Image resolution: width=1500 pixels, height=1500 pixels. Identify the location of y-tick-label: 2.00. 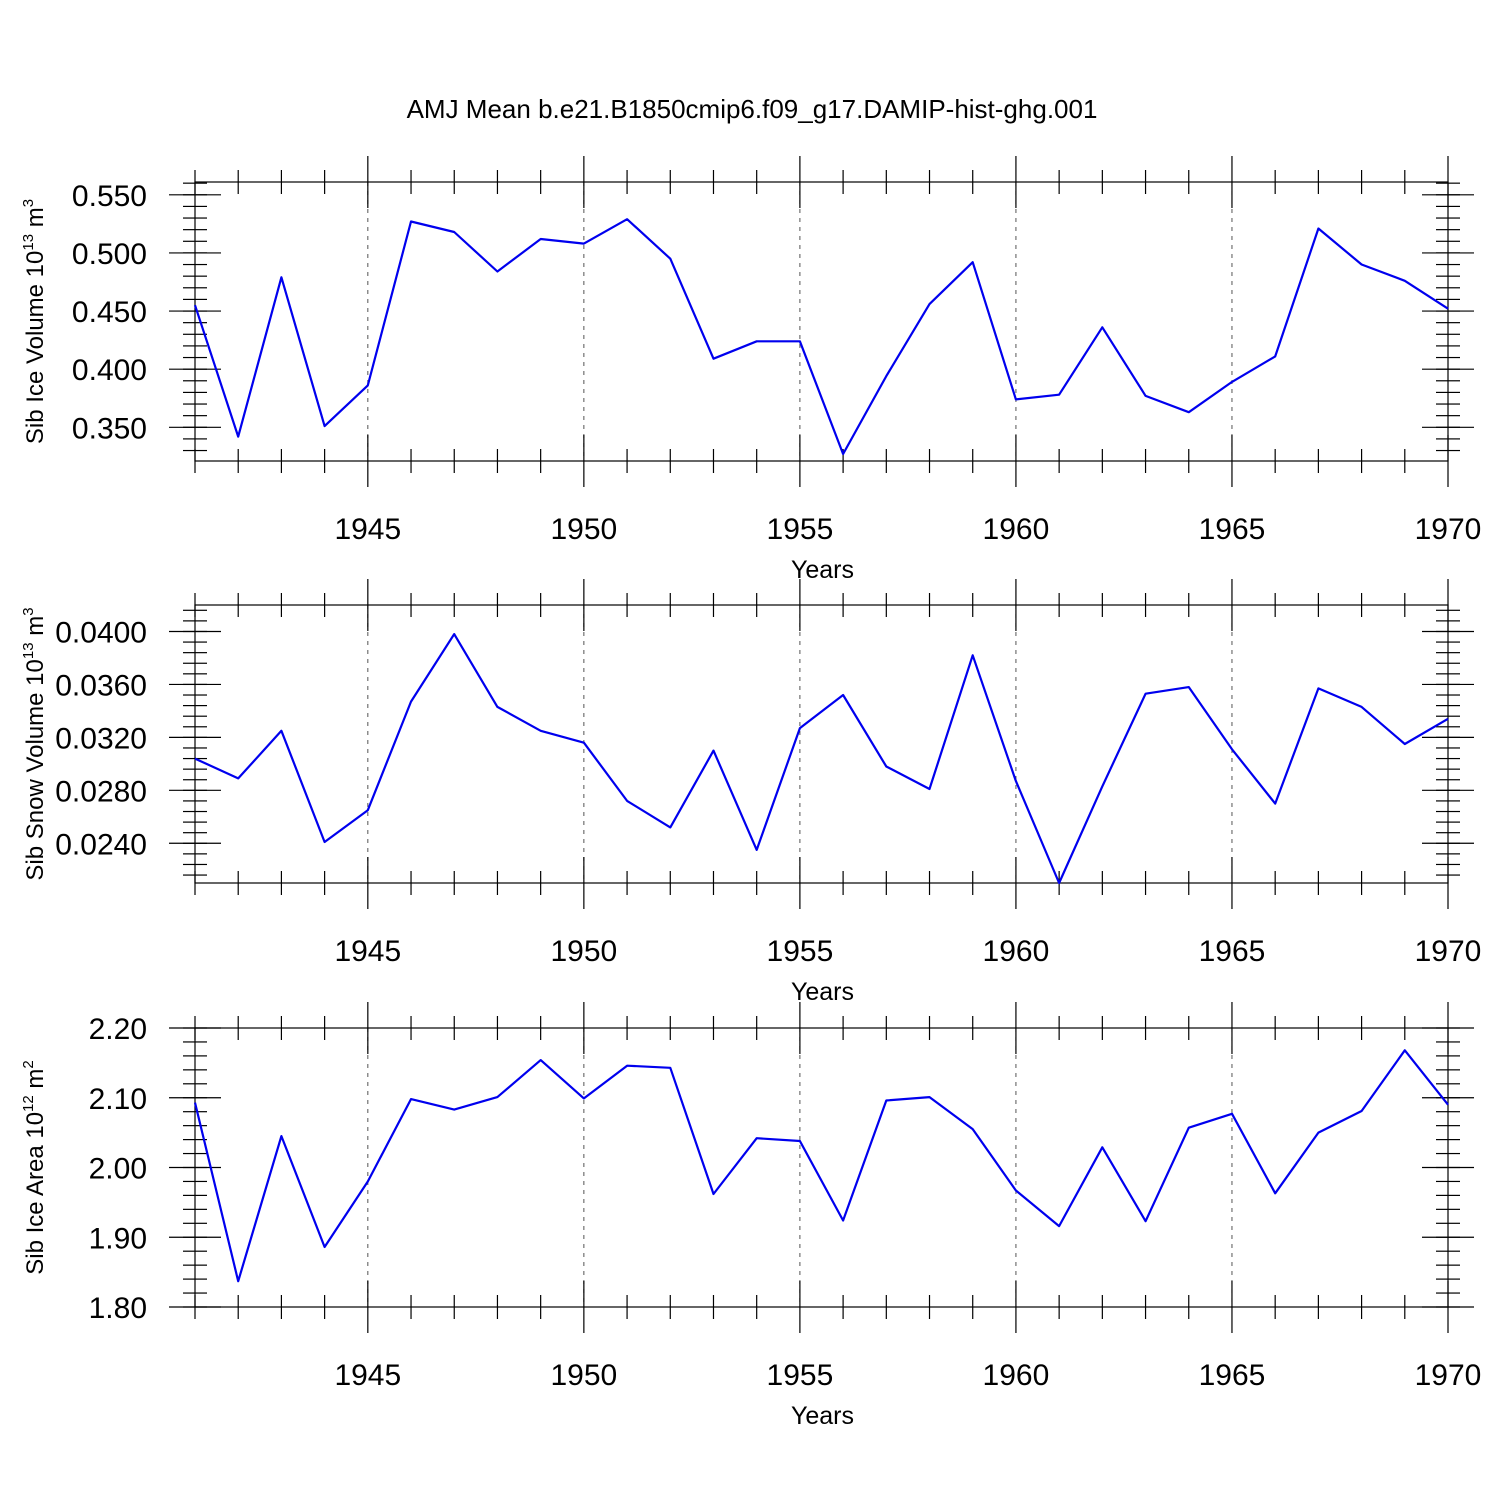
(118, 1169).